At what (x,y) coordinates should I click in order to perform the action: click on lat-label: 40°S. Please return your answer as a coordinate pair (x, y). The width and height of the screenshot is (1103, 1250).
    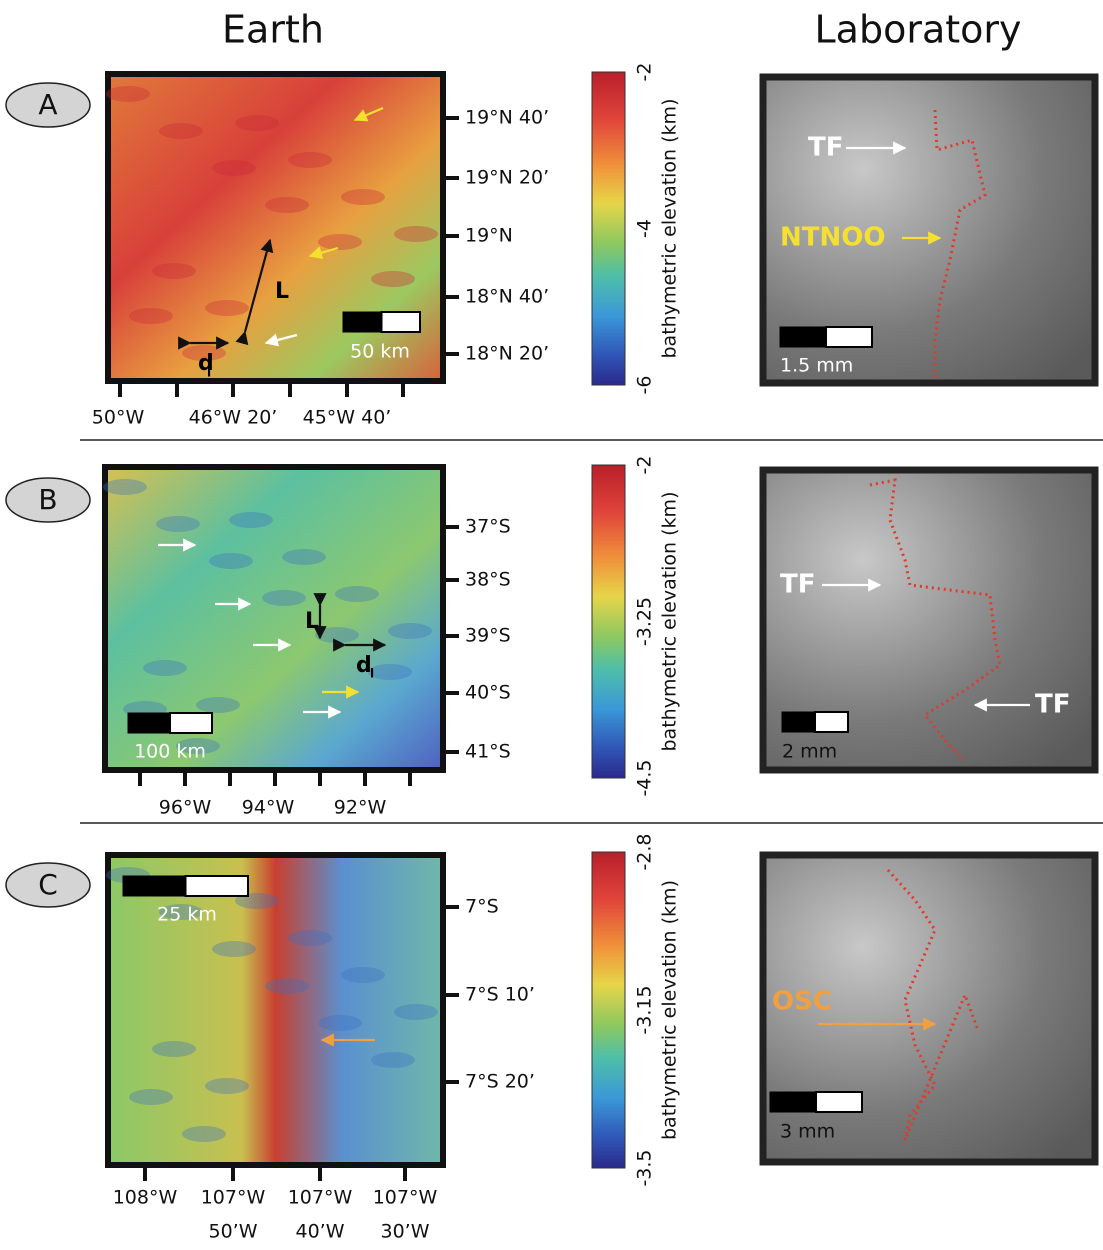
    Looking at the image, I should click on (488, 693).